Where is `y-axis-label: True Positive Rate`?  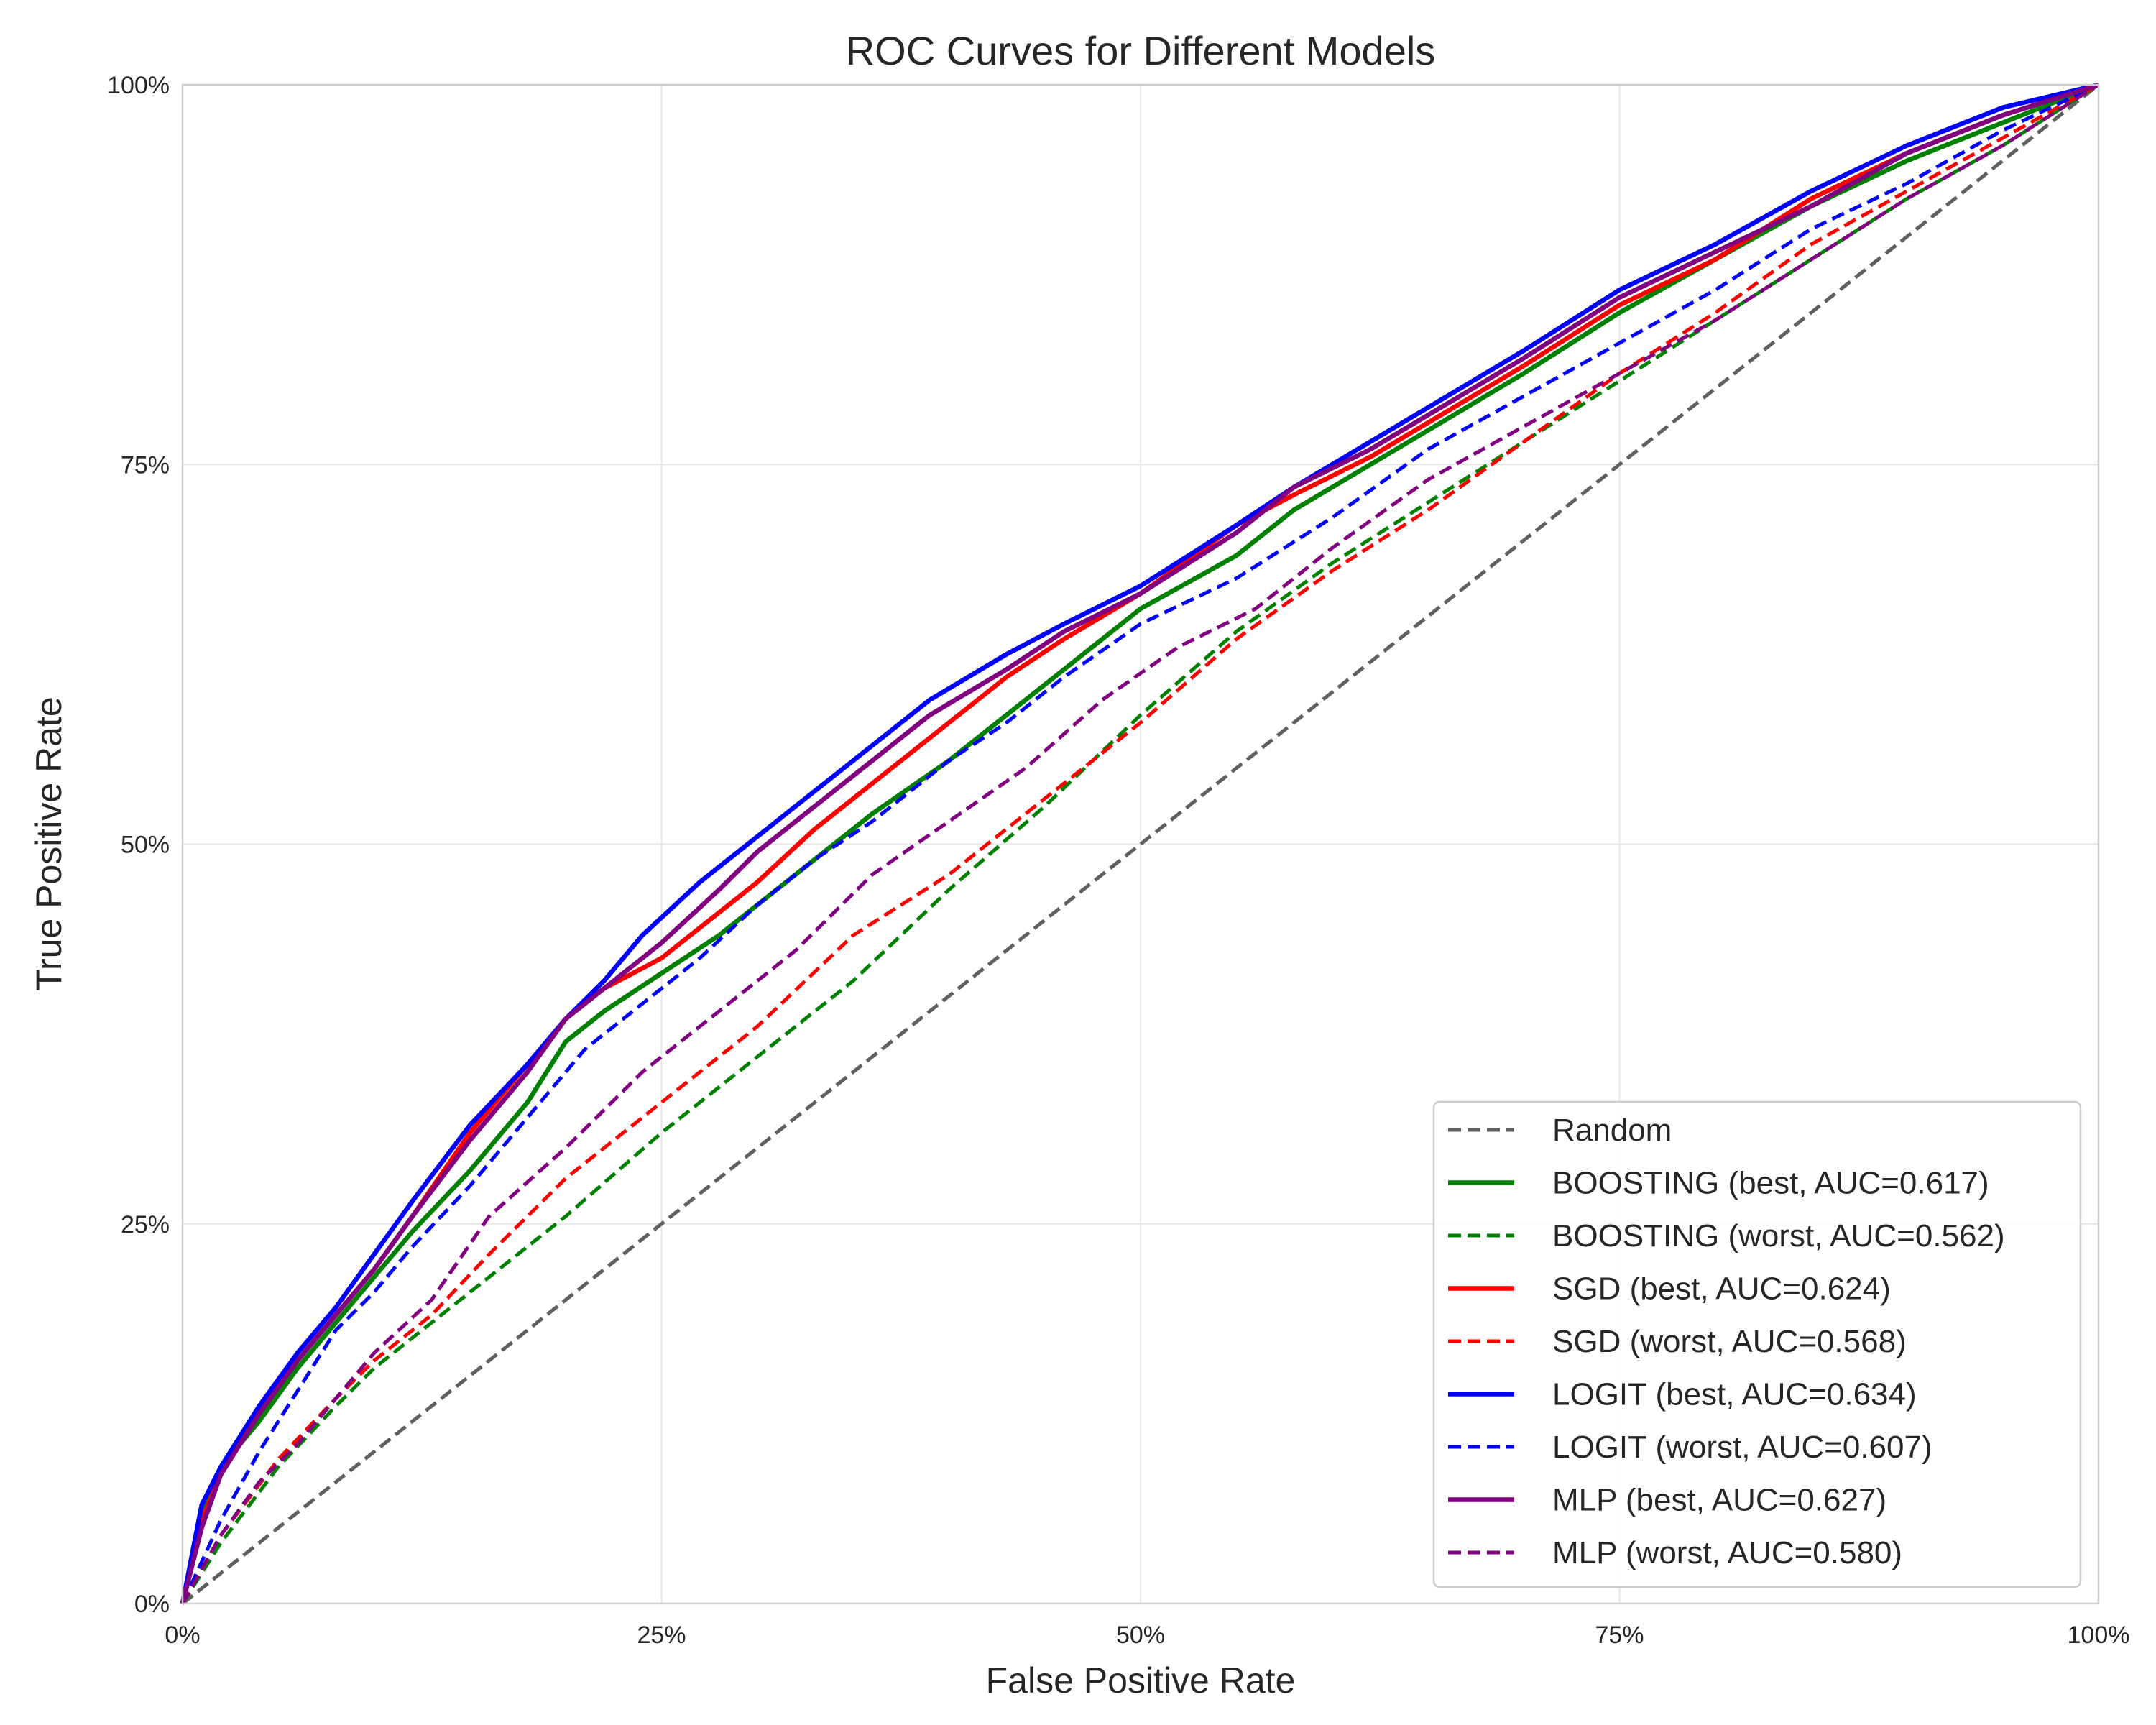 y-axis-label: True Positive Rate is located at coordinates (49, 843).